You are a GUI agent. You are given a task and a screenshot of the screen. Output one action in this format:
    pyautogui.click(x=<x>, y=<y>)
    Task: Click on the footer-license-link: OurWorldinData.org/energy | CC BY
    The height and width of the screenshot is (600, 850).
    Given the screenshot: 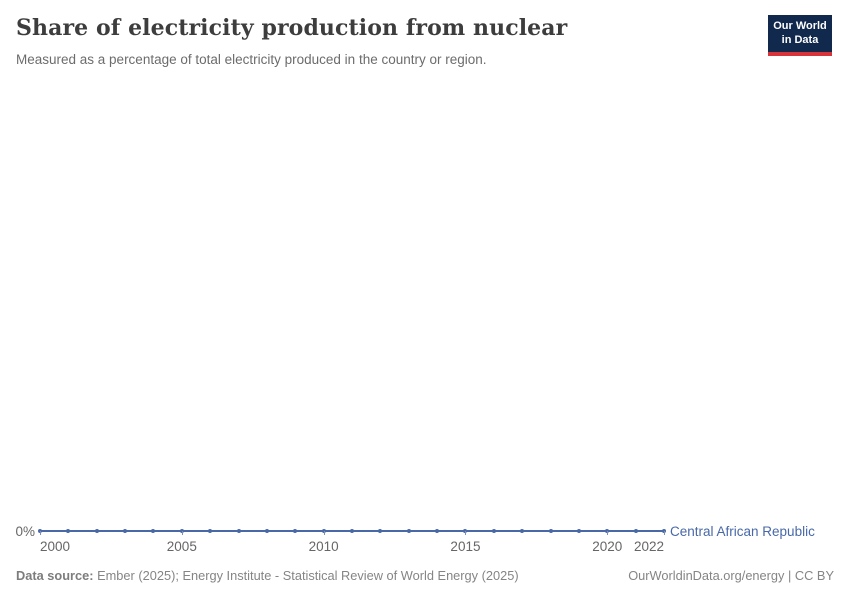 What is the action you would take?
    pyautogui.click(x=731, y=575)
    